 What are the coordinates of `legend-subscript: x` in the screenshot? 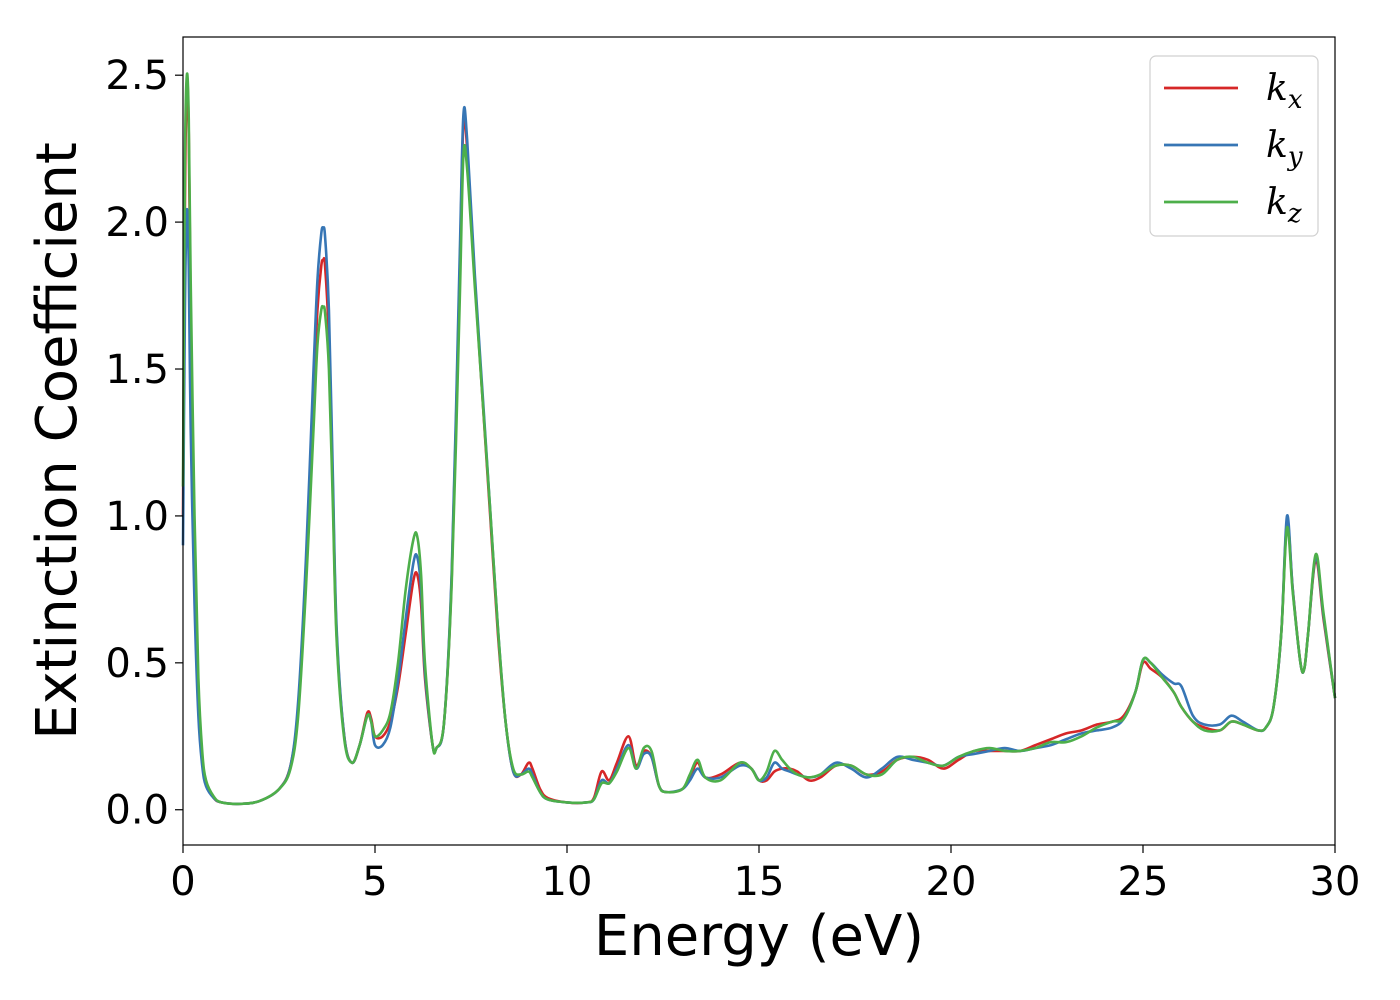 It's located at (1295, 100).